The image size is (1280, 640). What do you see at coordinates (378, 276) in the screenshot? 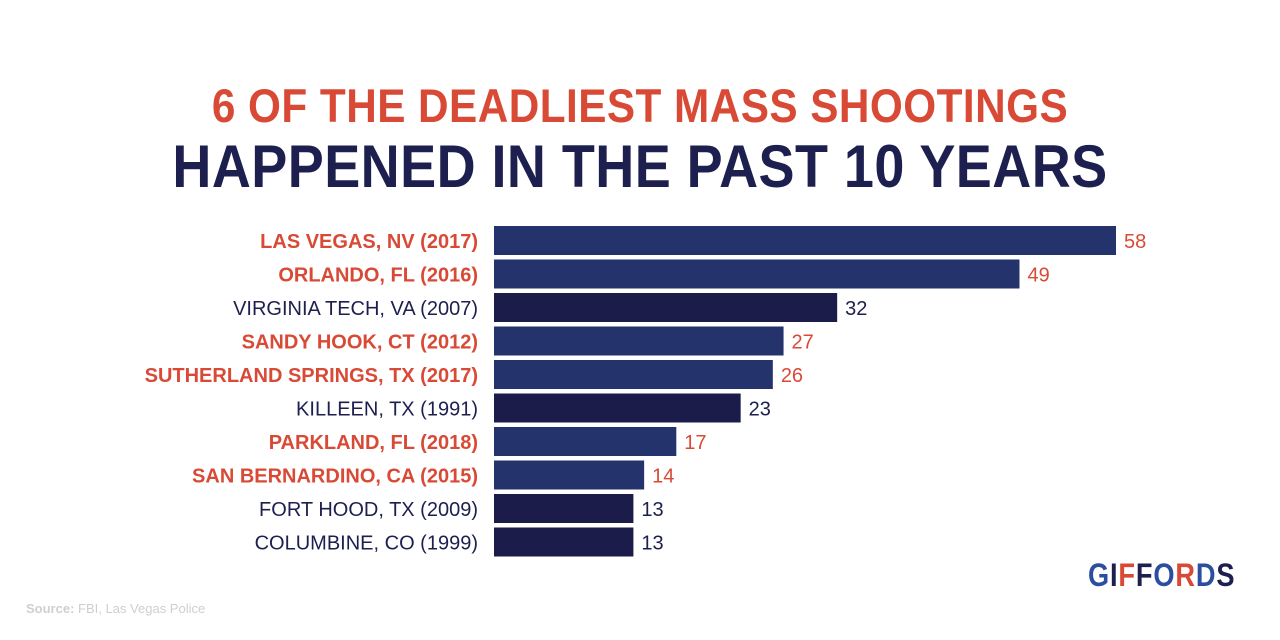
I see `category-label: ORLANDO, FL (2016)` at bounding box center [378, 276].